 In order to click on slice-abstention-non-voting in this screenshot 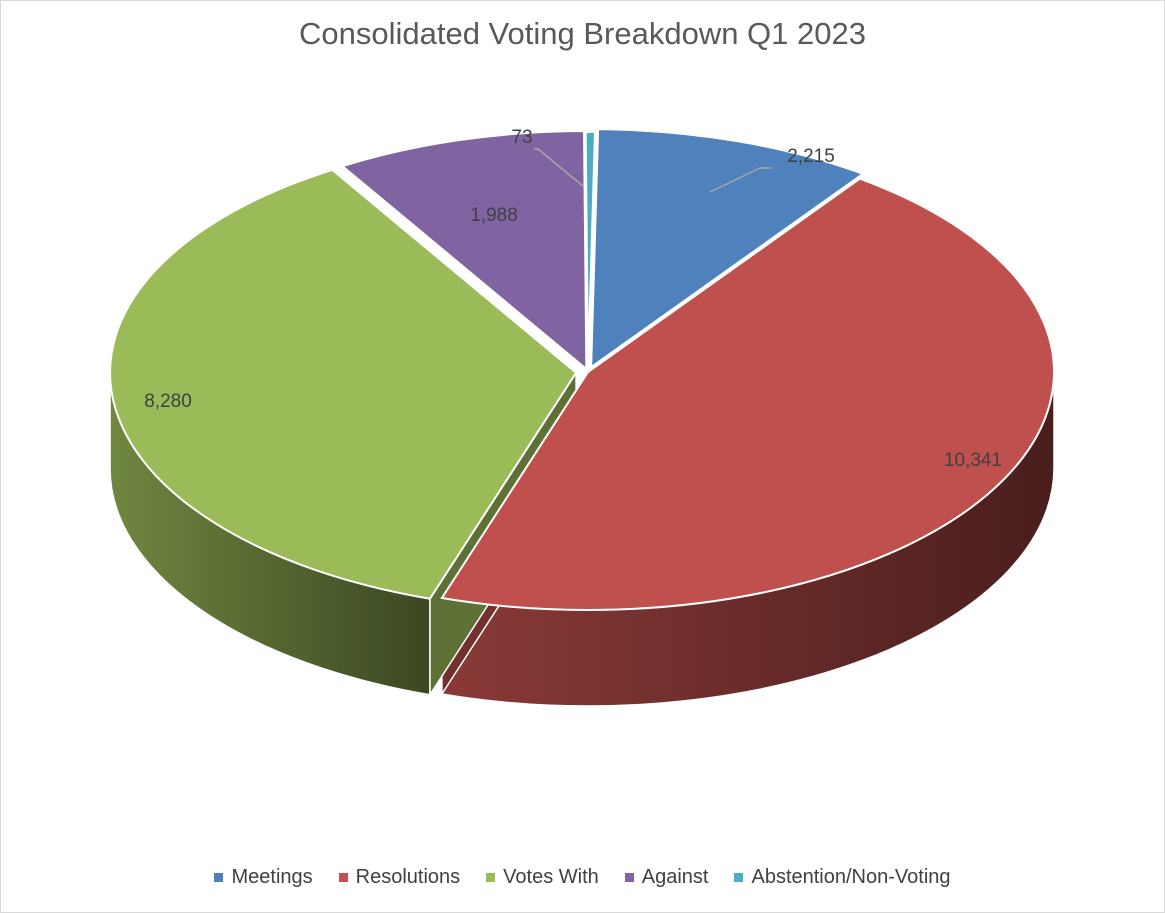, I will do `click(590, 250)`.